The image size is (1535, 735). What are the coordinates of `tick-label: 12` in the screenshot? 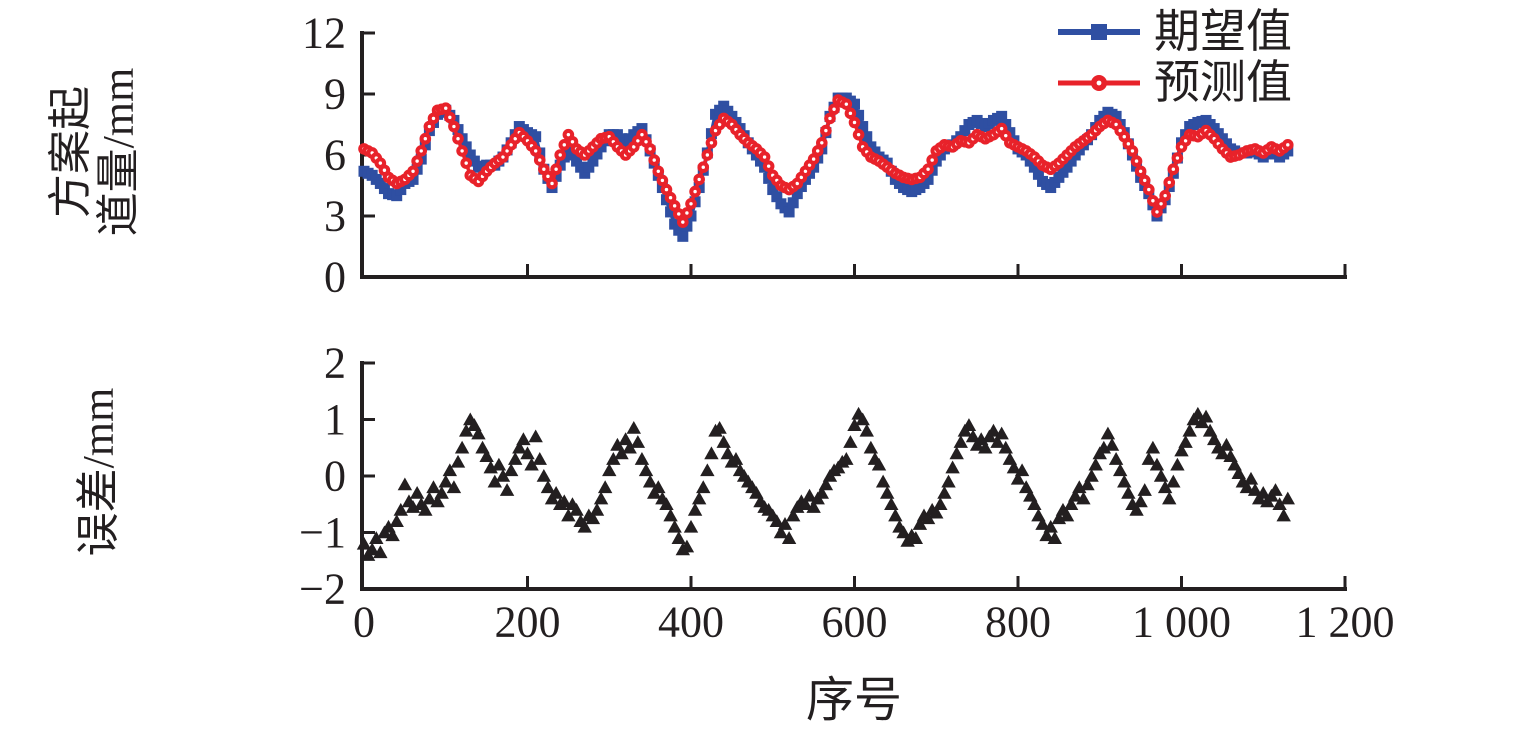 It's located at (324, 33).